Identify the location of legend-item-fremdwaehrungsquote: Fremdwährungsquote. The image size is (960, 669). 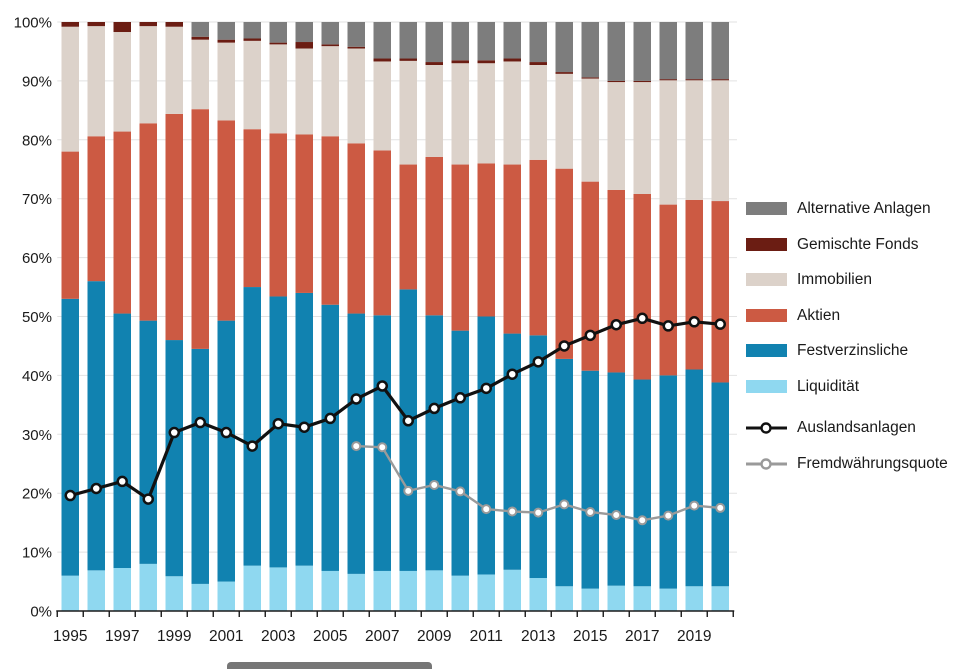
(852, 464).